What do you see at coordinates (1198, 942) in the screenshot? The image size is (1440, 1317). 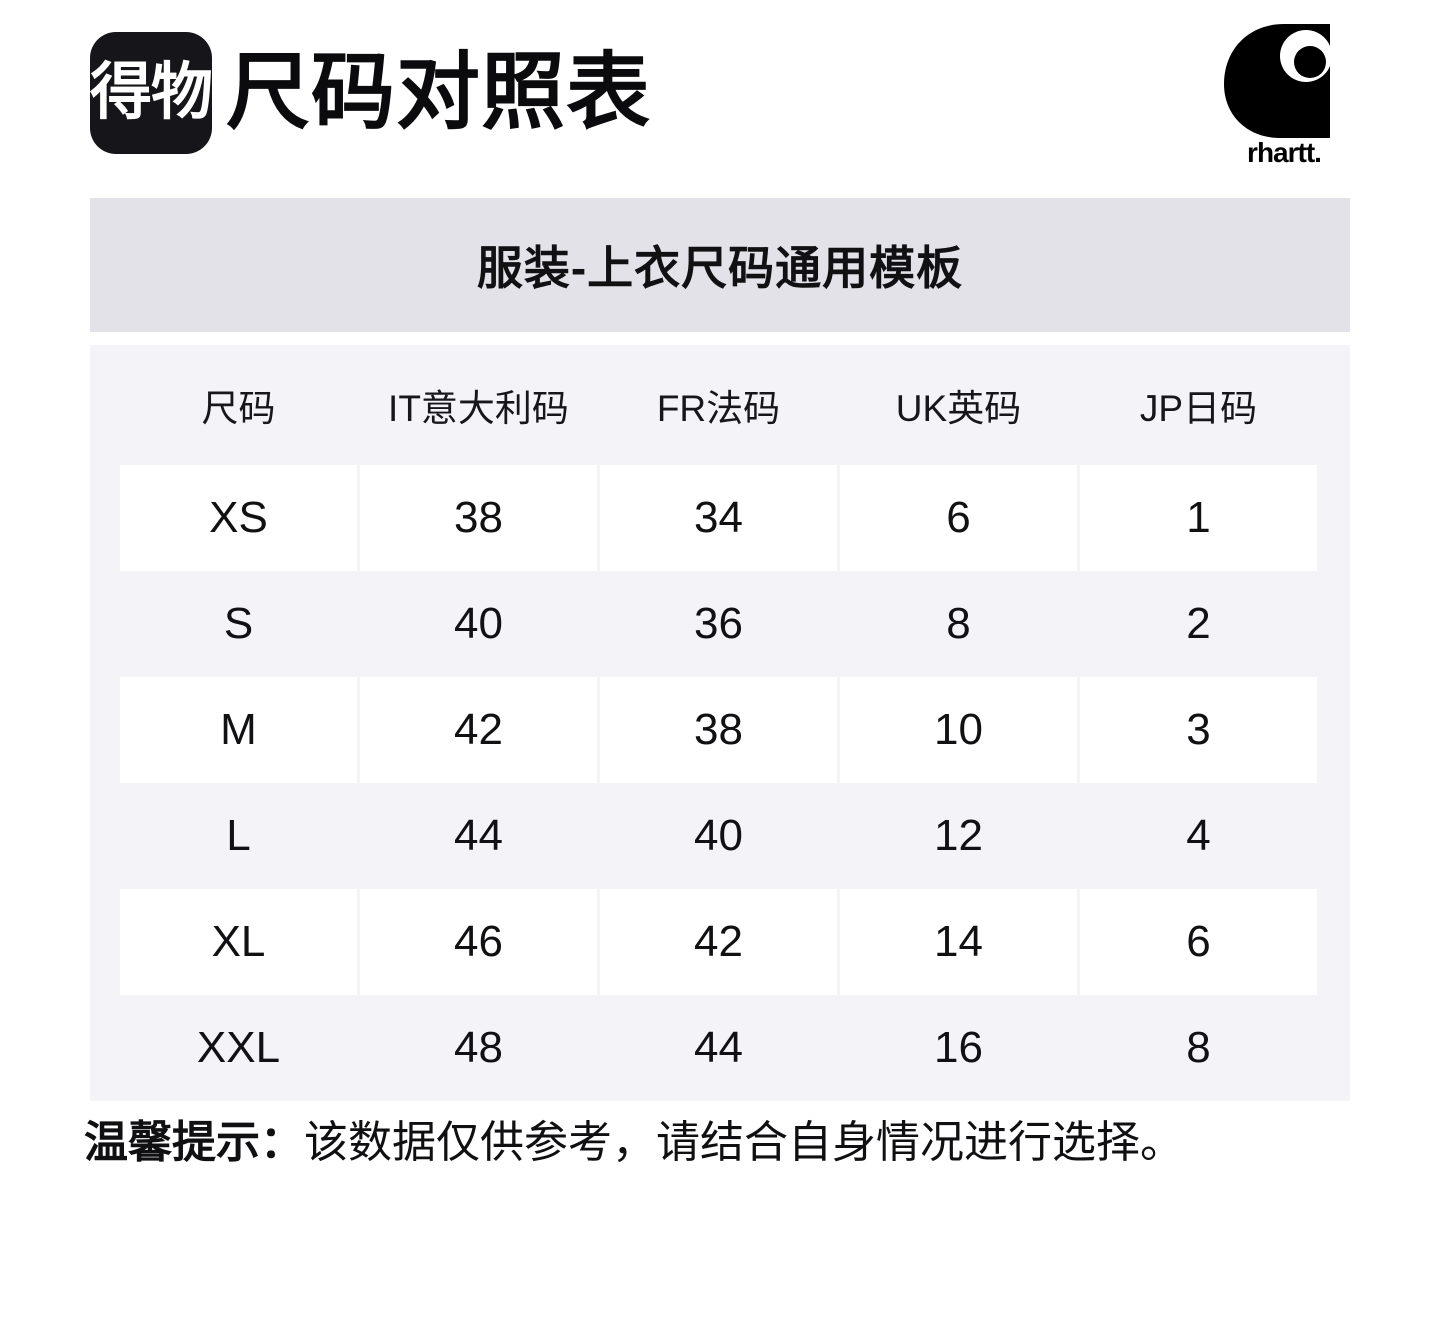 I see `cell-jp: 6` at bounding box center [1198, 942].